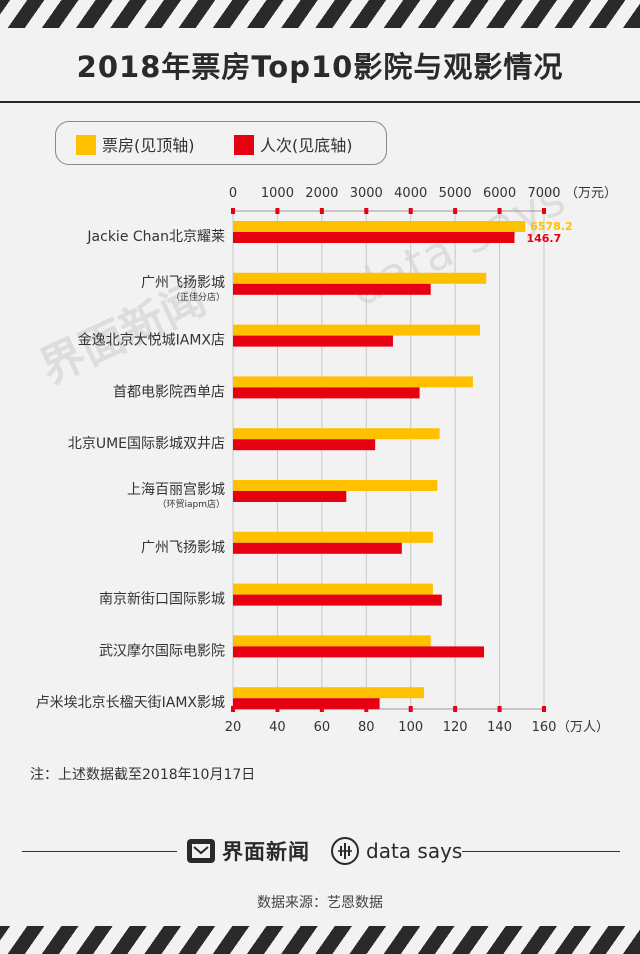 The height and width of the screenshot is (954, 640). What do you see at coordinates (176, 490) in the screenshot?
I see `category-label: 上海百丽宫影城` at bounding box center [176, 490].